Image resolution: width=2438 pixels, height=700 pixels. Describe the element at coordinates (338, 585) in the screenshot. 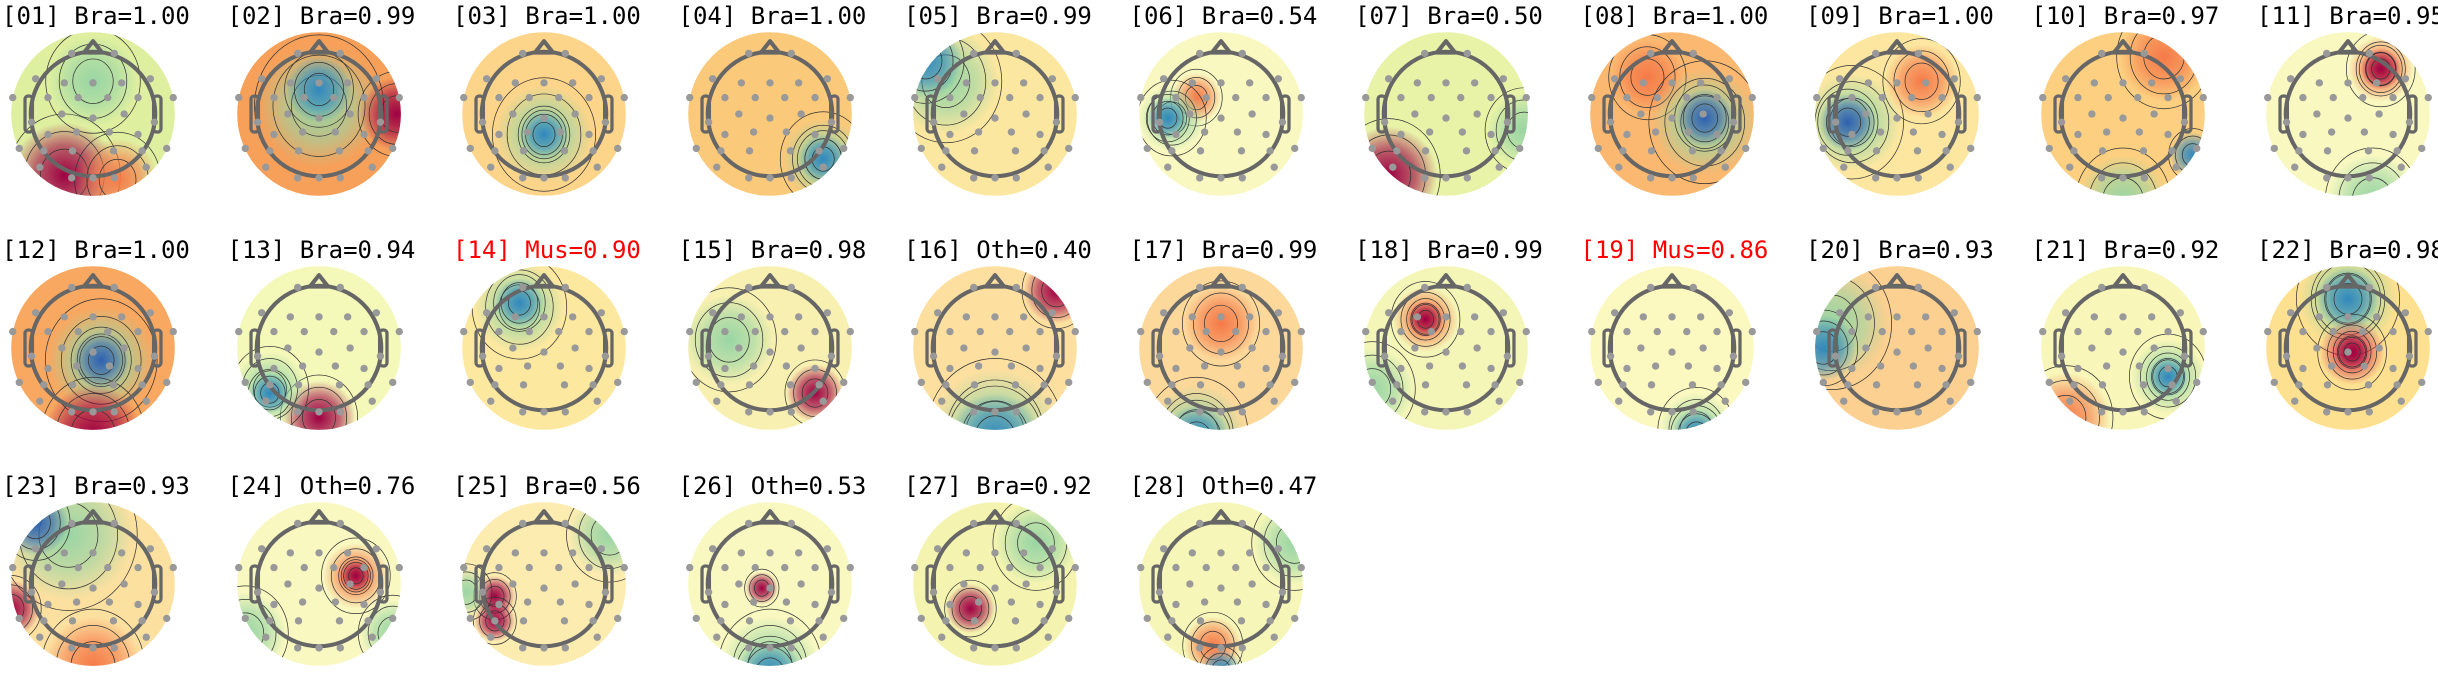

I see `component-24: [24] Oth=0.76` at that location.